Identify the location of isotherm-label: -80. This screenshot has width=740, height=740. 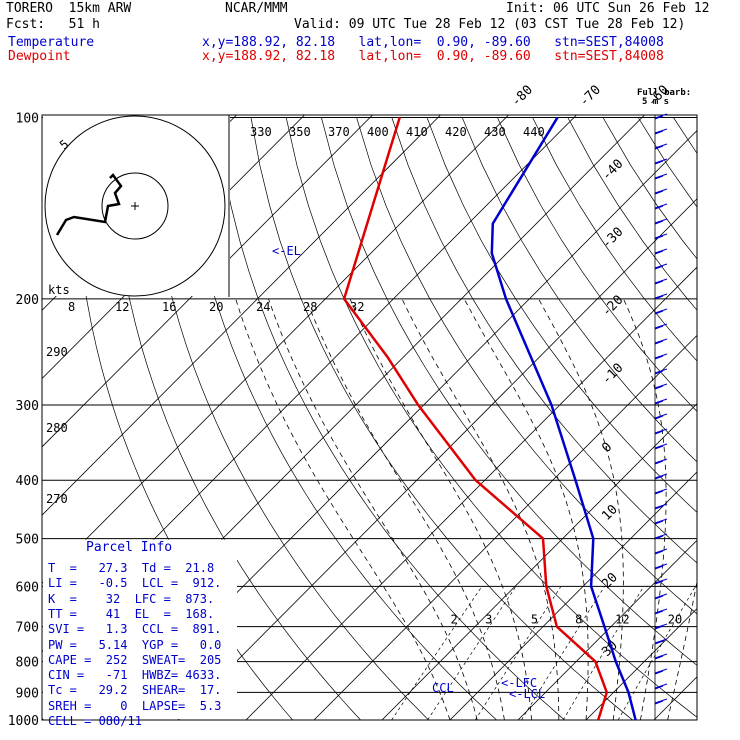
(522, 96).